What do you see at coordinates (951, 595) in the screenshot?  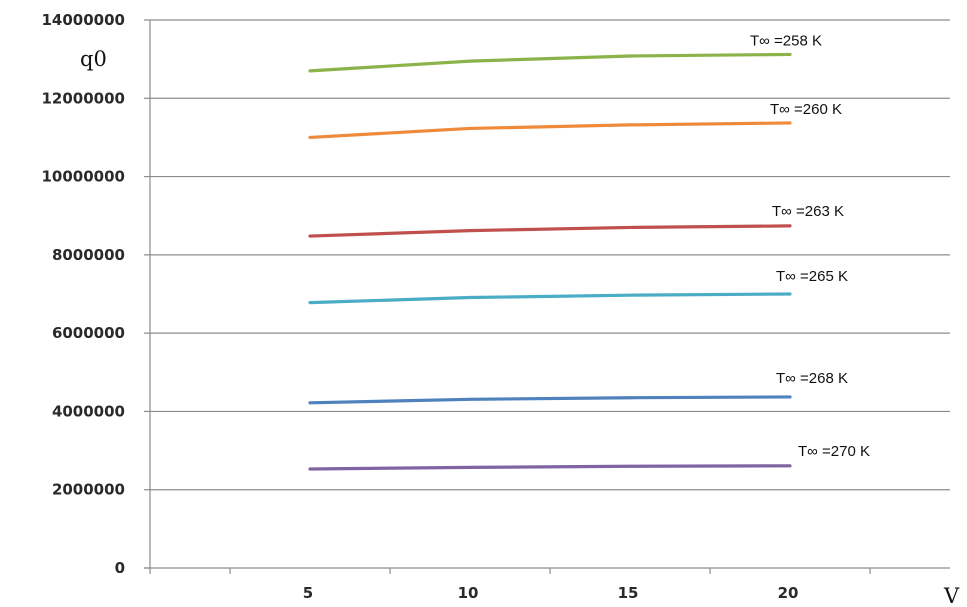 I see `x-axis-title: V` at bounding box center [951, 595].